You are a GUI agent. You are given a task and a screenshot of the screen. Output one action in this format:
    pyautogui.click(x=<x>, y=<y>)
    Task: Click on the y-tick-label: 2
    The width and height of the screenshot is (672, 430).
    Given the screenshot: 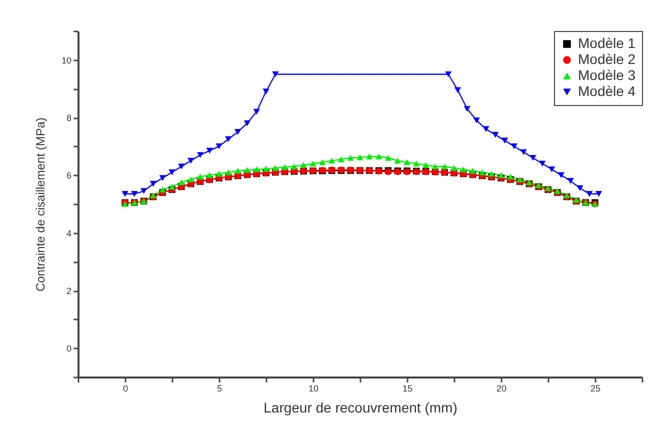 What is the action you would take?
    pyautogui.click(x=69, y=291)
    